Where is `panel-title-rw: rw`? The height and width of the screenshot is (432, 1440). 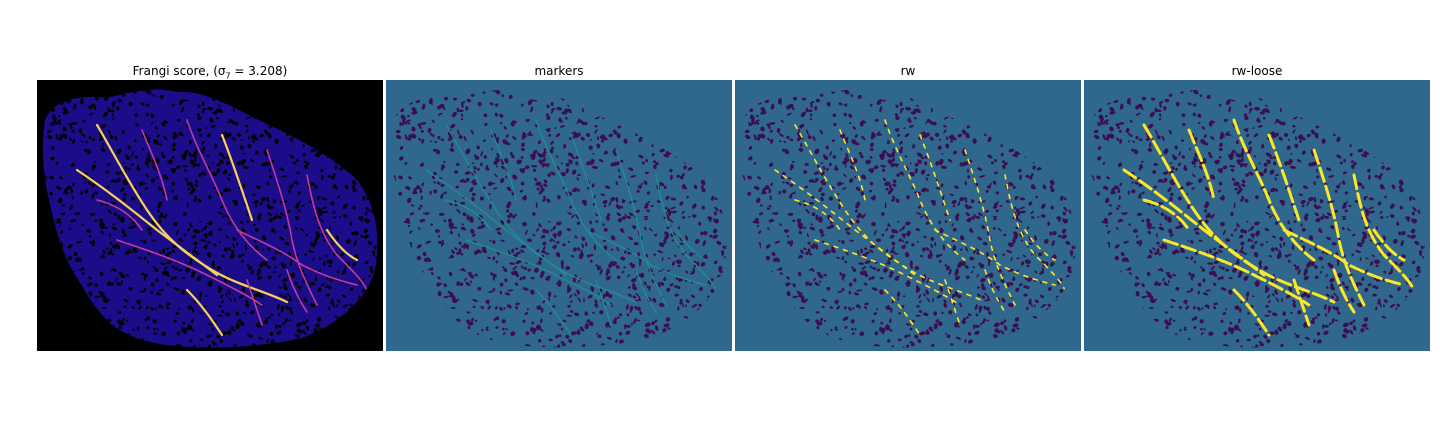
panel-title-rw: rw is located at coordinates (908, 71).